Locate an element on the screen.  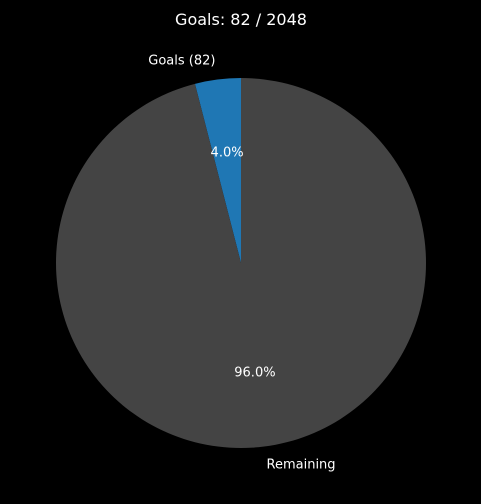
slice-percent-goals-82: 4.0% is located at coordinates (227, 152).